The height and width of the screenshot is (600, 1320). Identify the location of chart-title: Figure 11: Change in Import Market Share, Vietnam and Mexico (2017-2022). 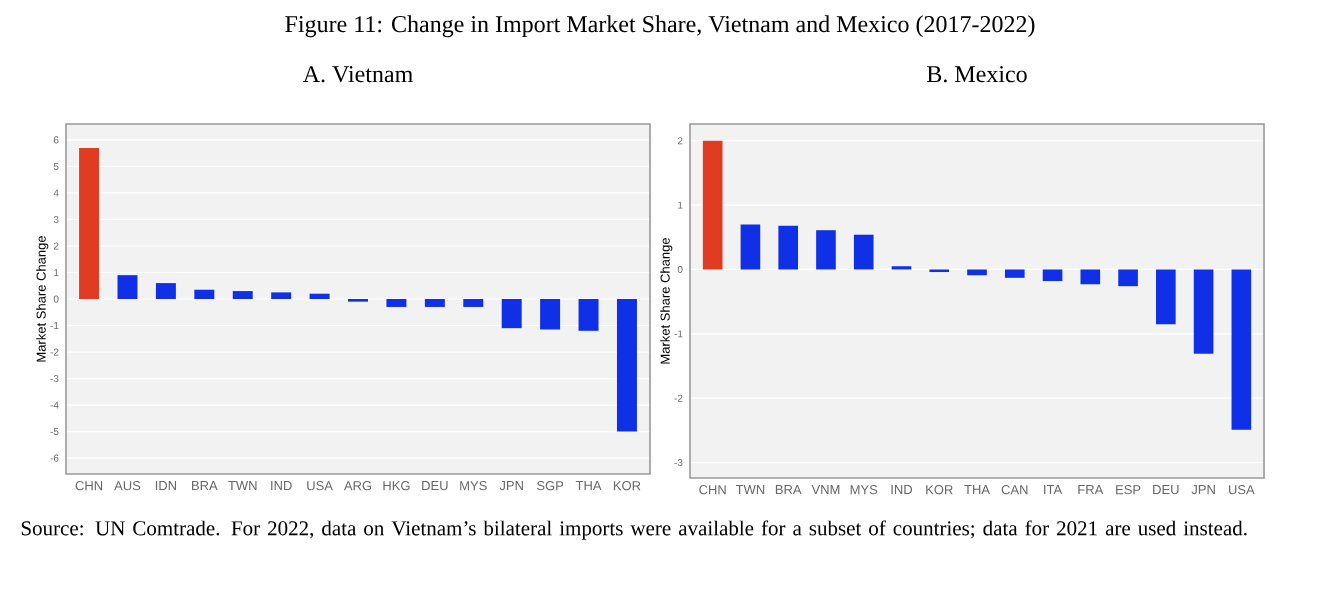
(660, 26).